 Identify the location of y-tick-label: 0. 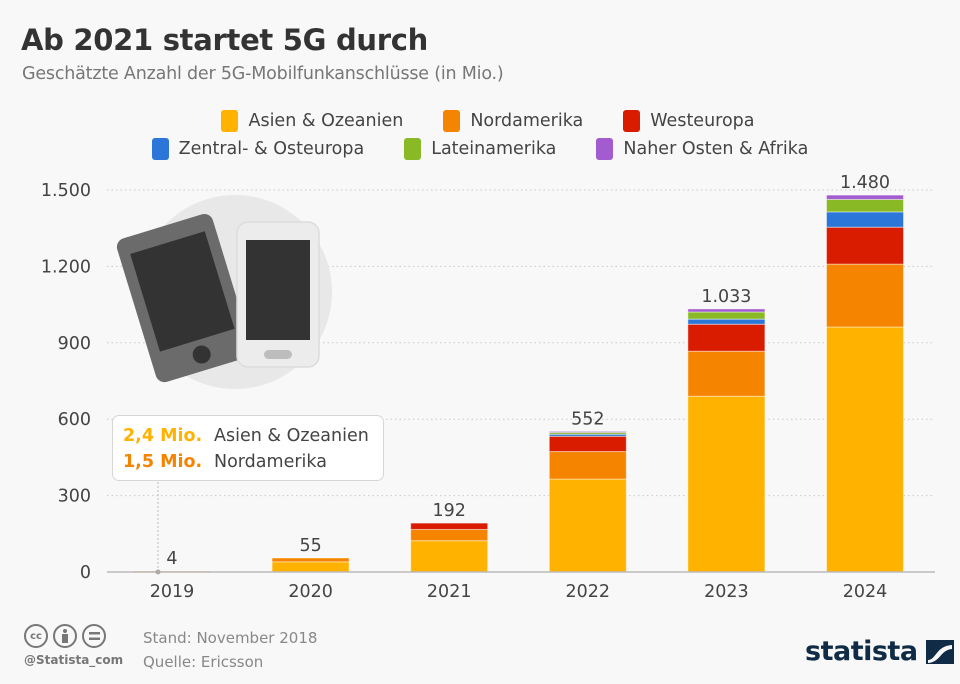
(85, 573).